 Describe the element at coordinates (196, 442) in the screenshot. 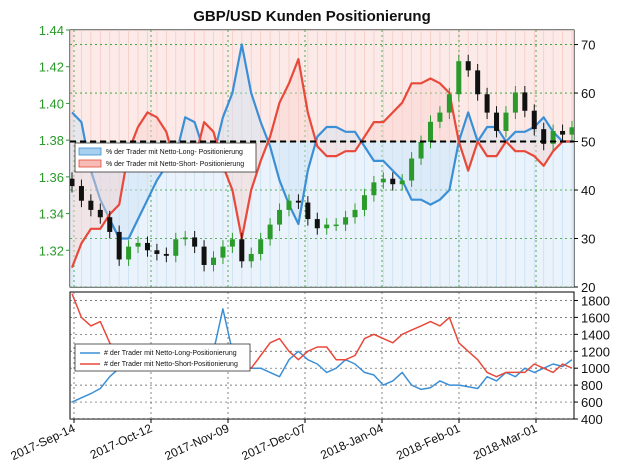

I see `x-tick-label: 2017-Nov-09` at that location.